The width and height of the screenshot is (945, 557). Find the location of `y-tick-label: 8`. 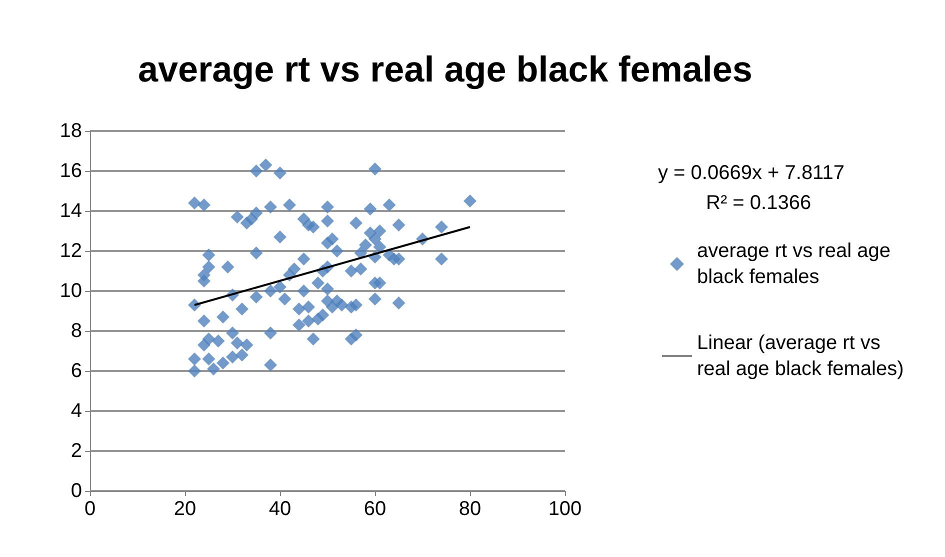

y-tick-label: 8 is located at coordinates (76, 331).